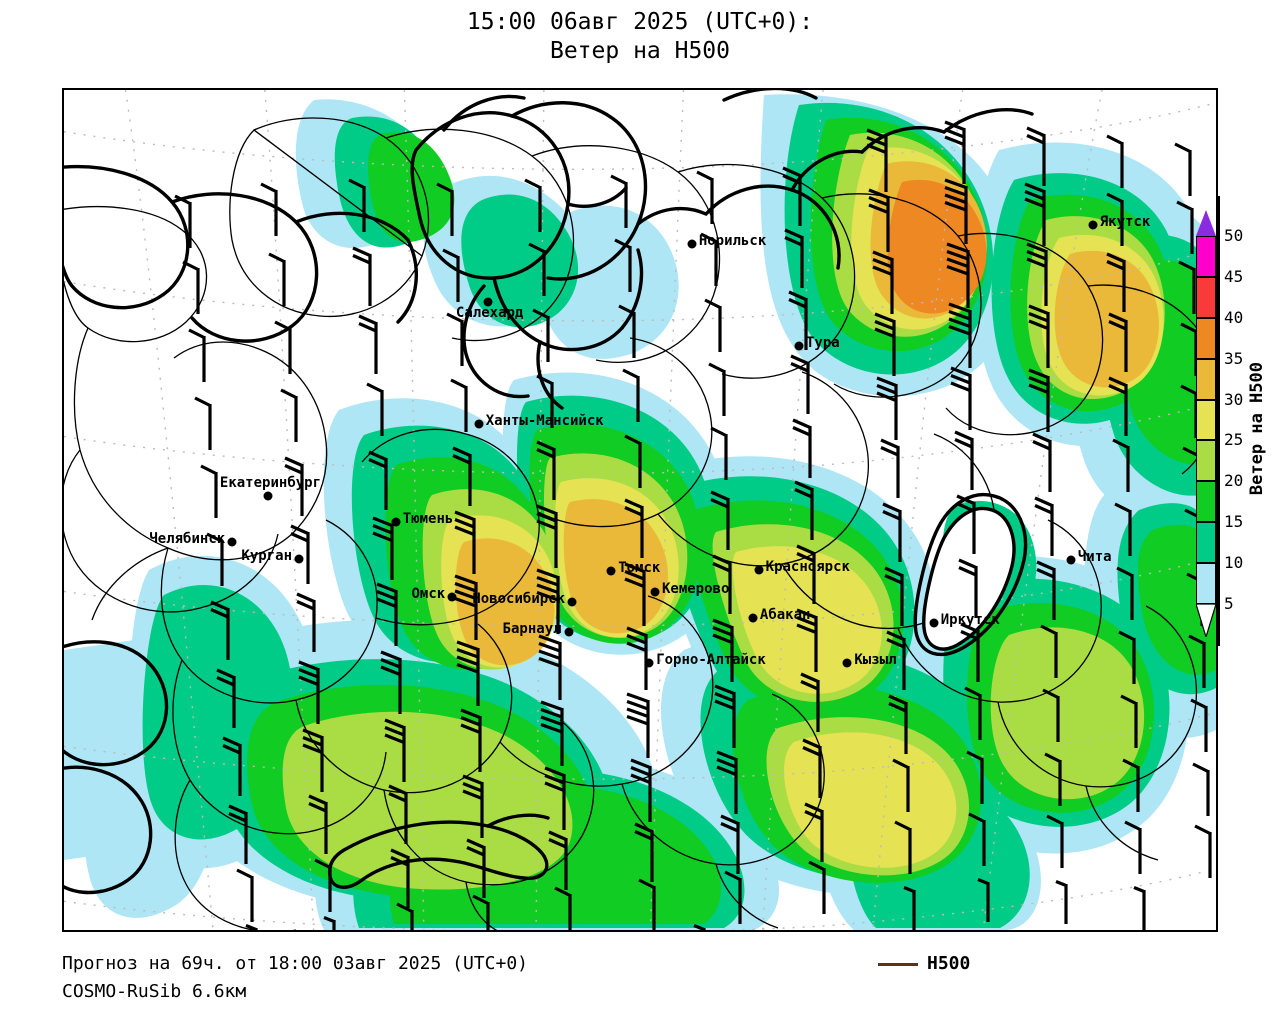 The height and width of the screenshot is (1024, 1280). Describe the element at coordinates (187, 538) in the screenshot. I see `city-label: Челябинск` at that location.